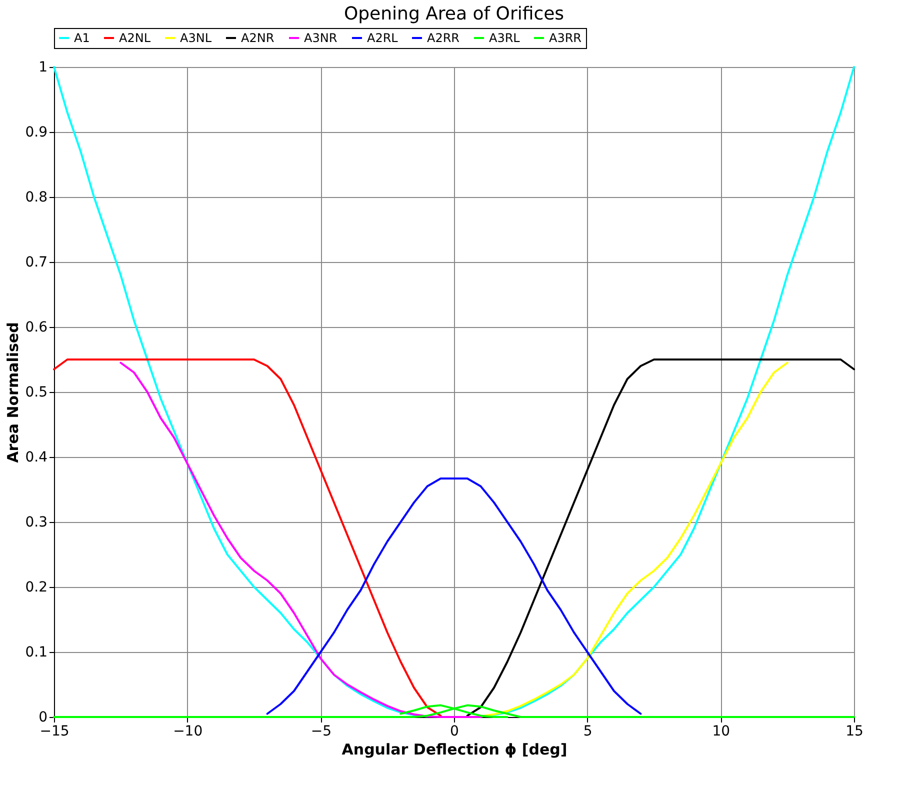  Describe the element at coordinates (454, 596) in the screenshot. I see `line-series` at that location.